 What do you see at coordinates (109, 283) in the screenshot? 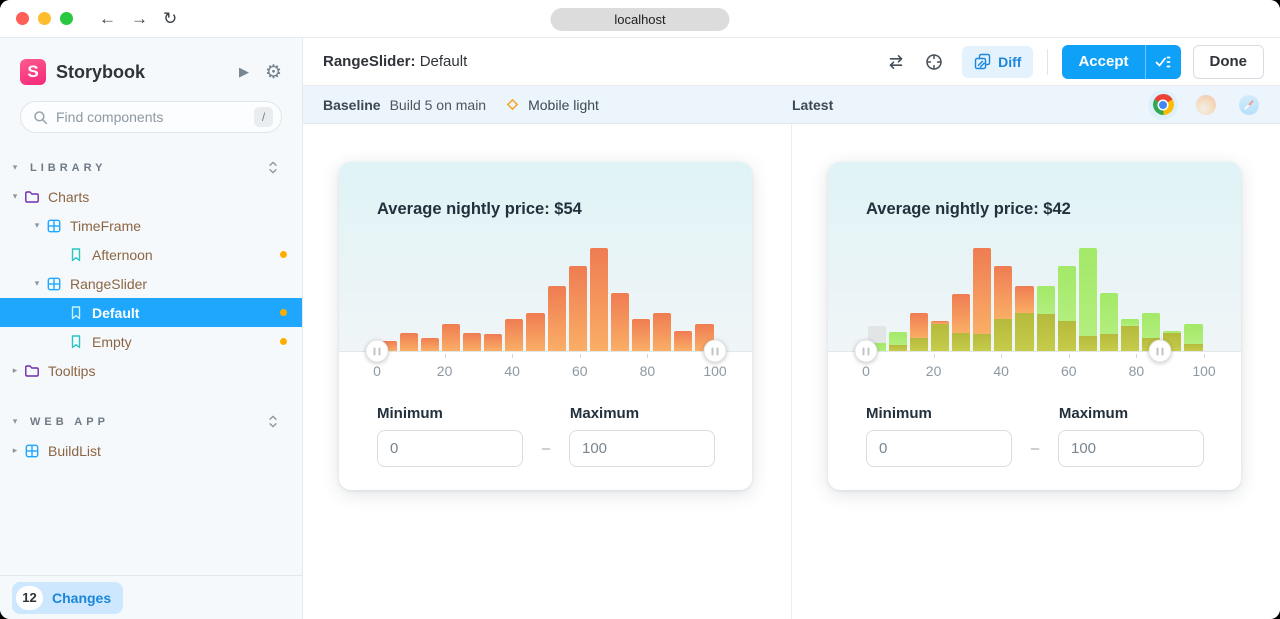
I see `item-label: RangeSlider` at bounding box center [109, 283].